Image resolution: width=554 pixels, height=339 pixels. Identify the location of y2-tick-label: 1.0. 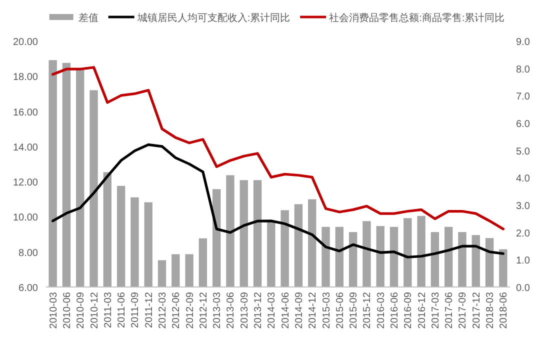
(523, 261).